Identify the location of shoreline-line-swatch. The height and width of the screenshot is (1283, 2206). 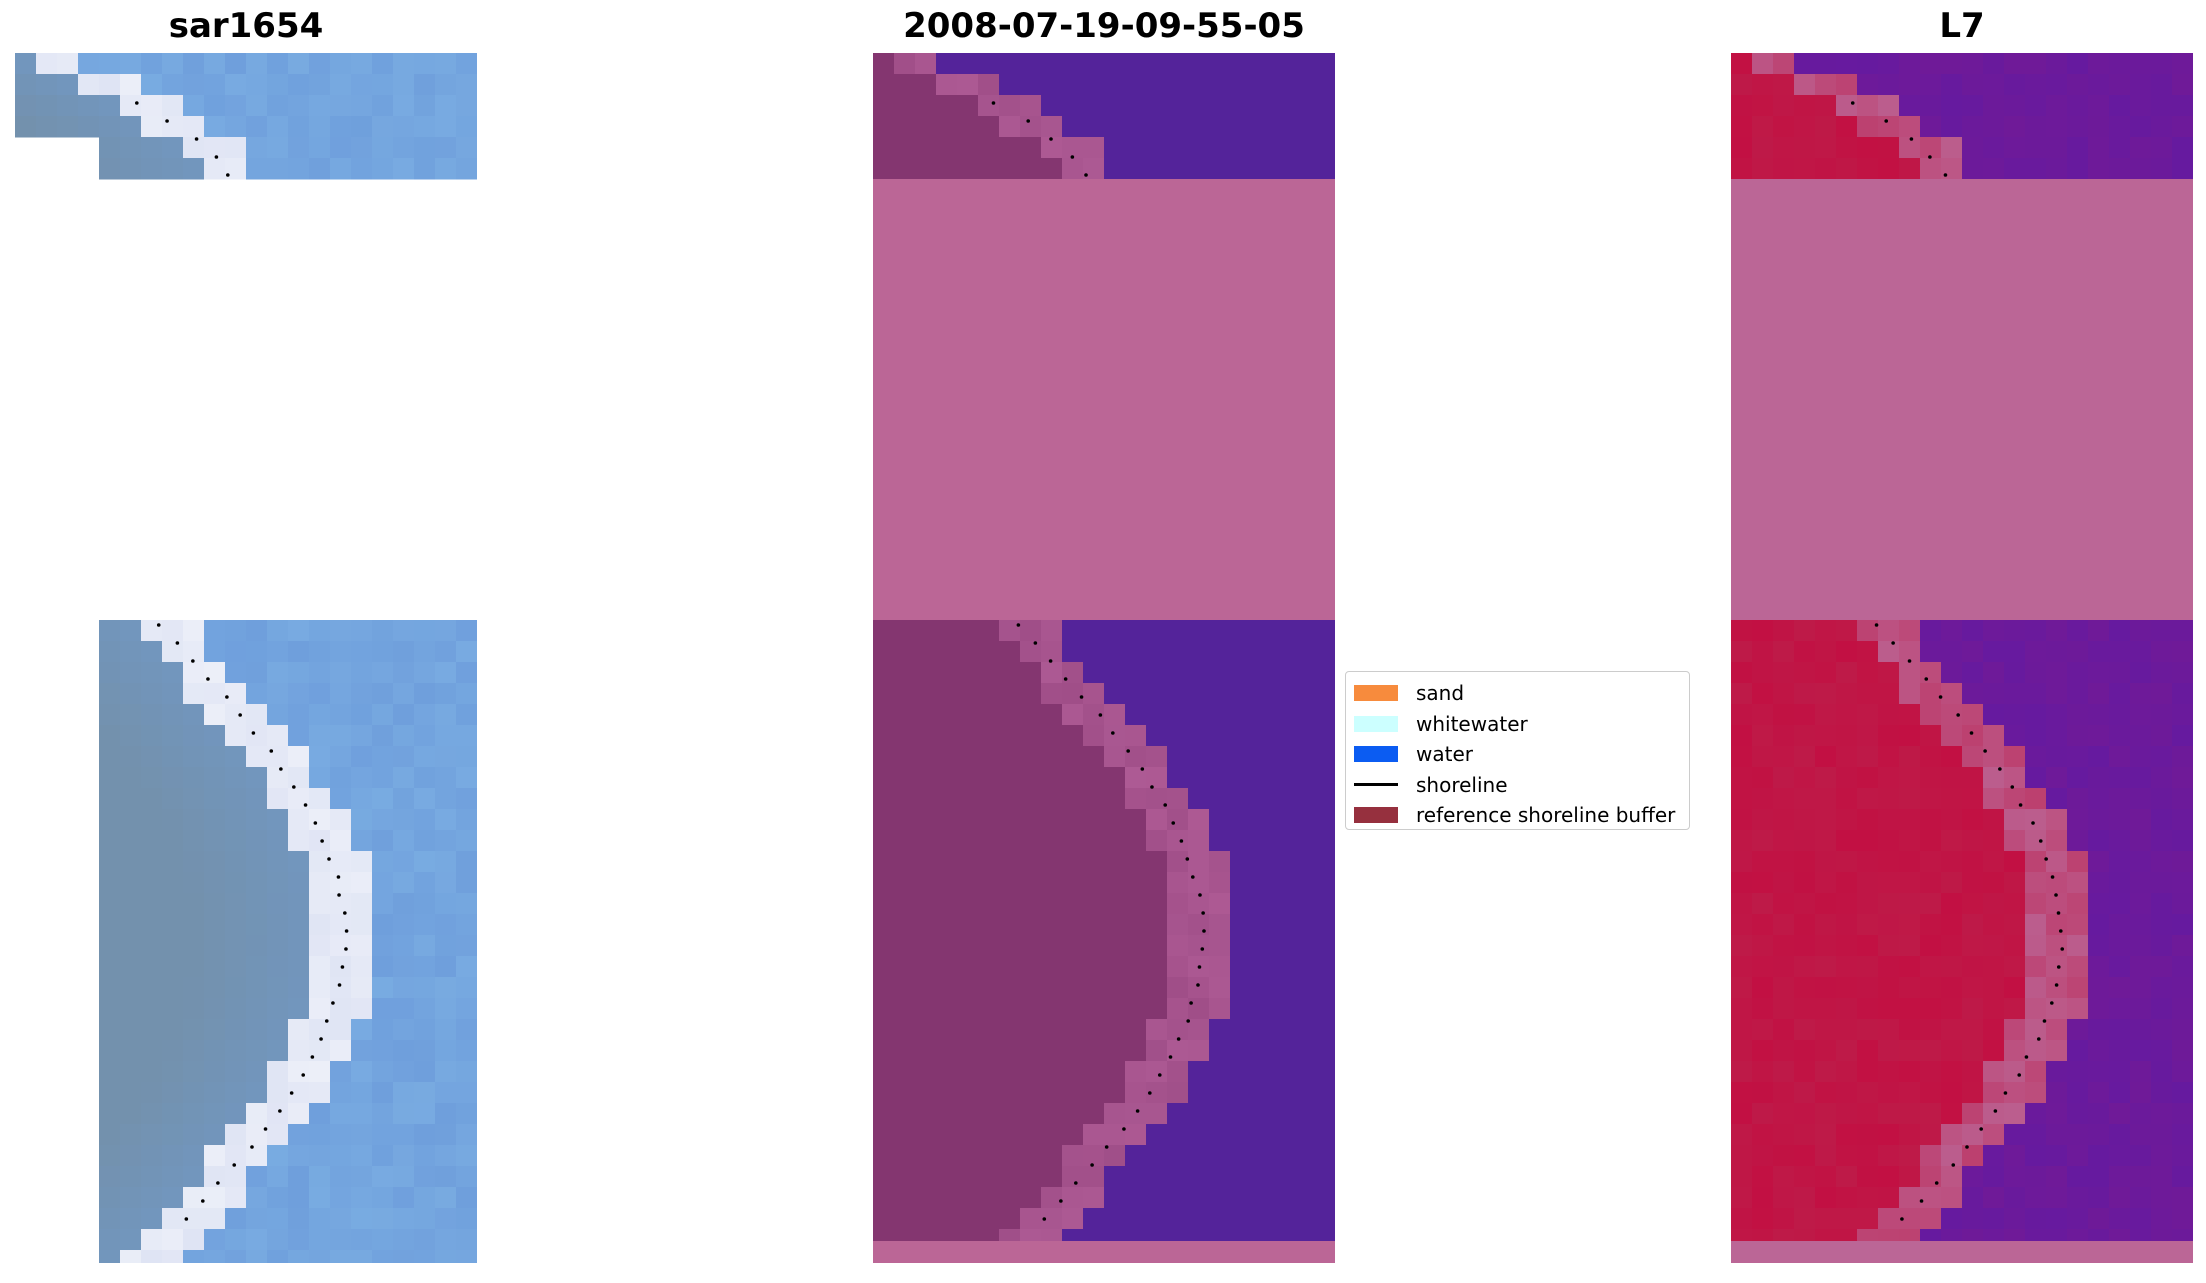
(1376, 784).